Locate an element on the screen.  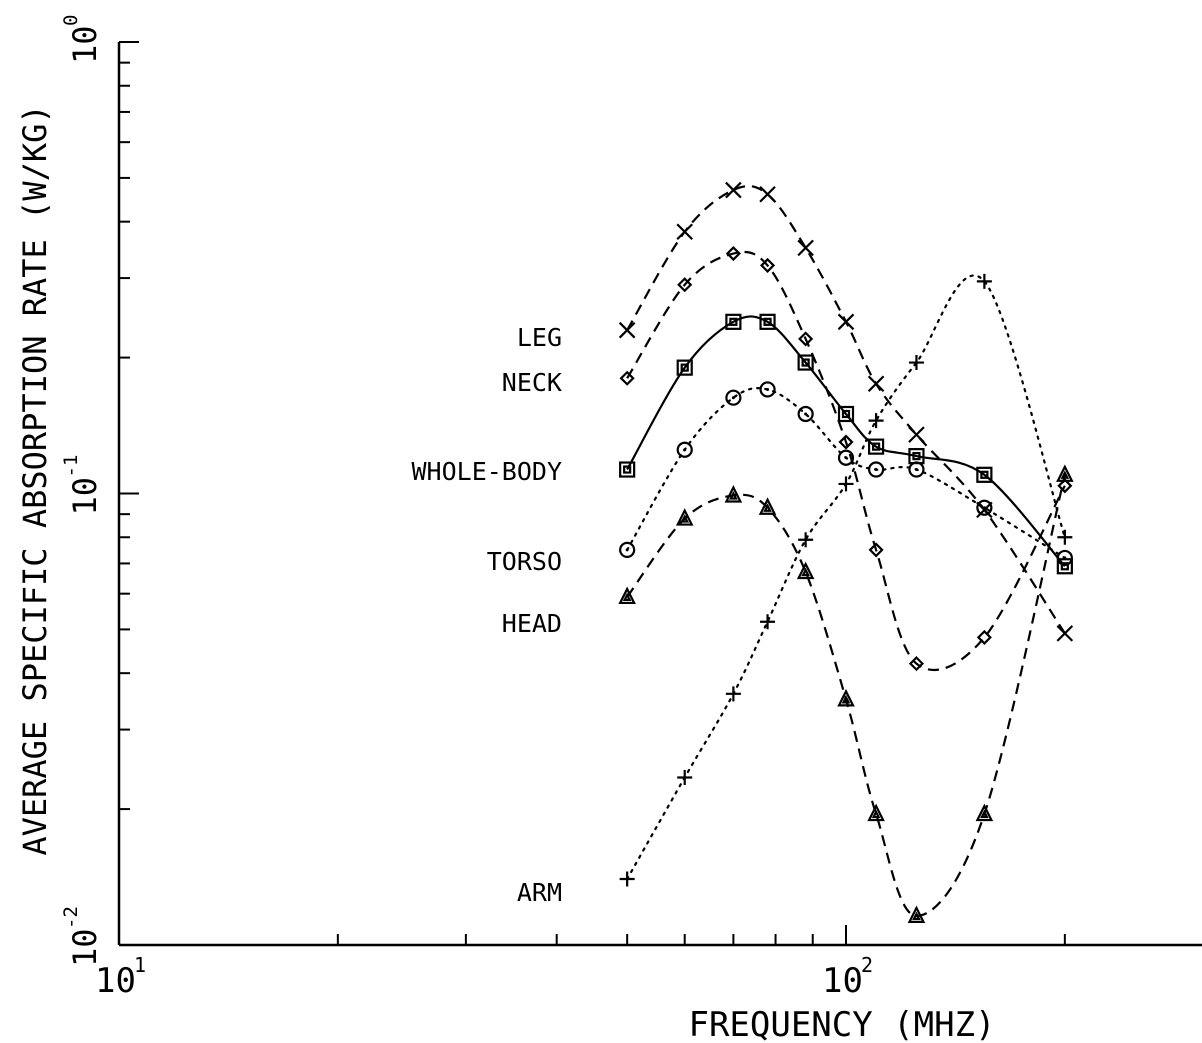
y-tick-label-group: 10-2 is located at coordinates (82, 936).